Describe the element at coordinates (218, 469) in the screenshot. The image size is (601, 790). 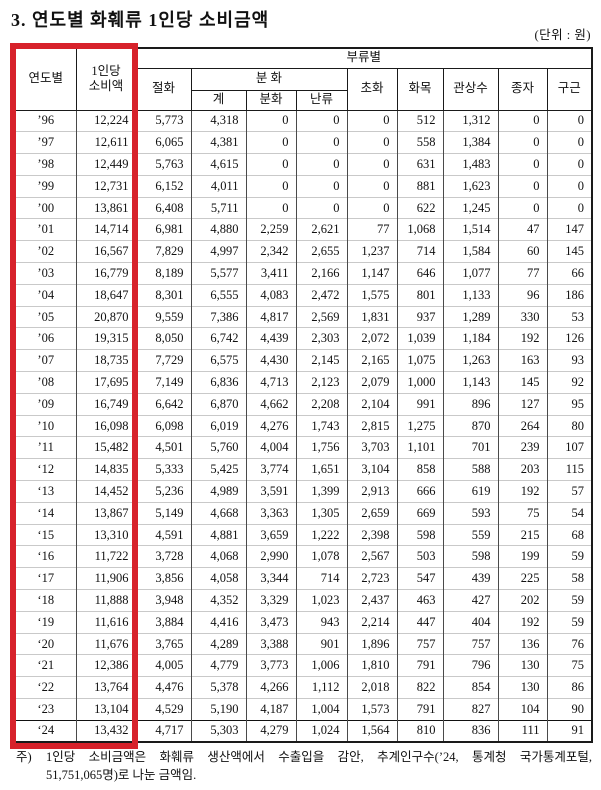
I see `value-cell: 5,425` at that location.